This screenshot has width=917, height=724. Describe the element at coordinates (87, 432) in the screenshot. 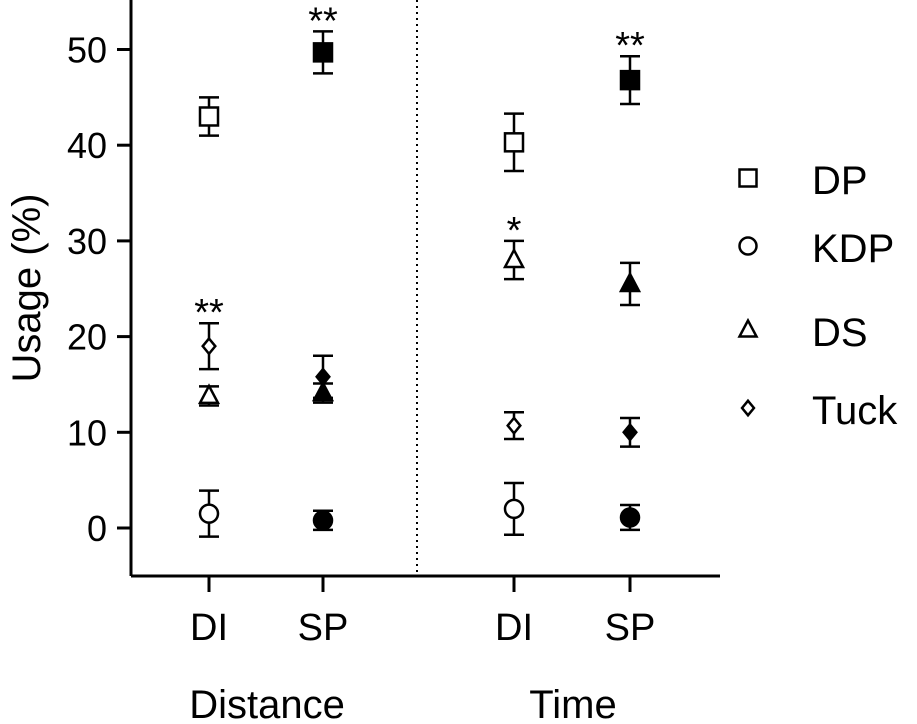

I see `y-tick-label: 10` at that location.